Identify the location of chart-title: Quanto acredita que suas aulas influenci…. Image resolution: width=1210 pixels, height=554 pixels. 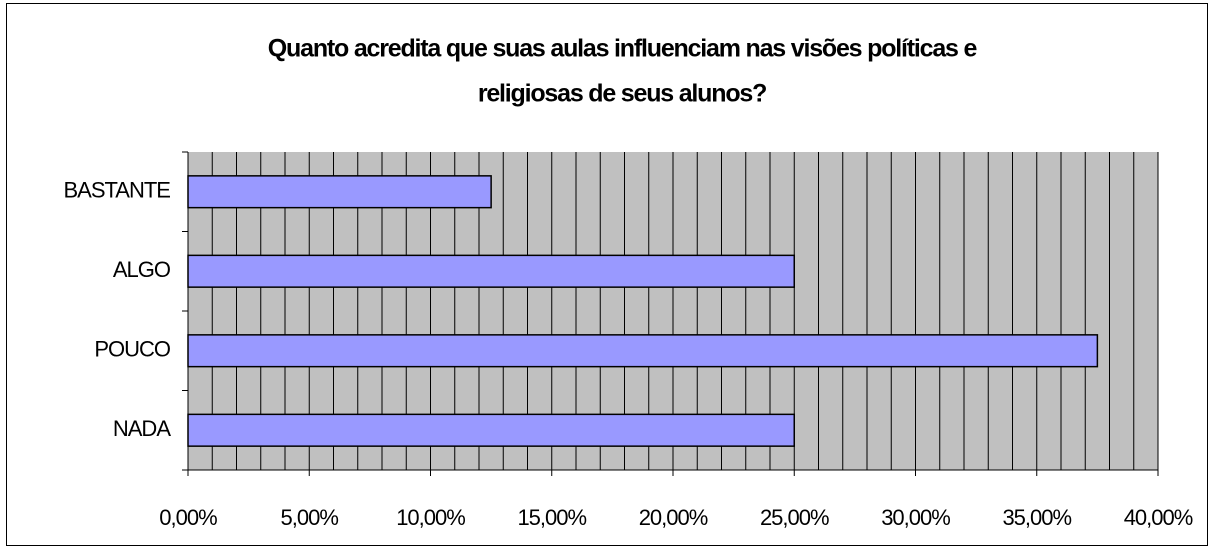
(623, 49).